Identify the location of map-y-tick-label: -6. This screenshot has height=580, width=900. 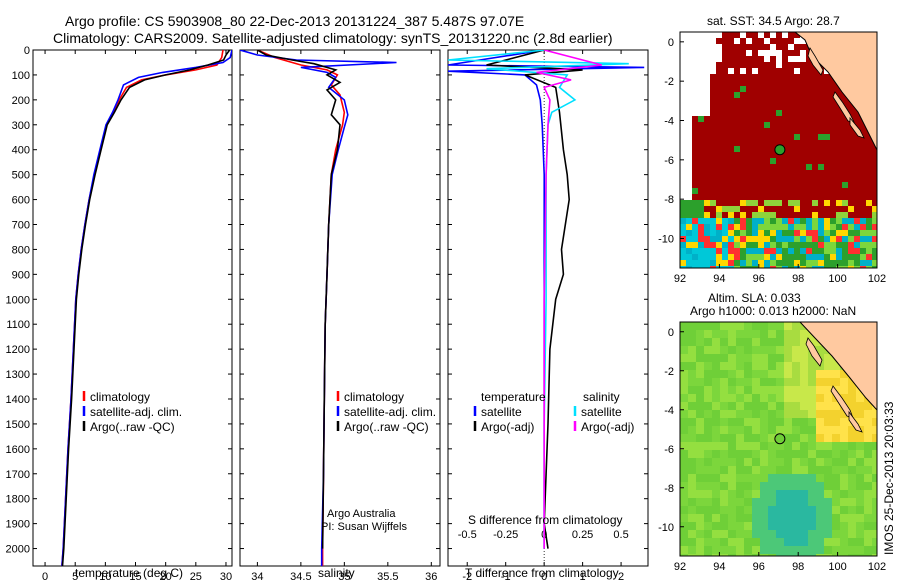
(669, 450).